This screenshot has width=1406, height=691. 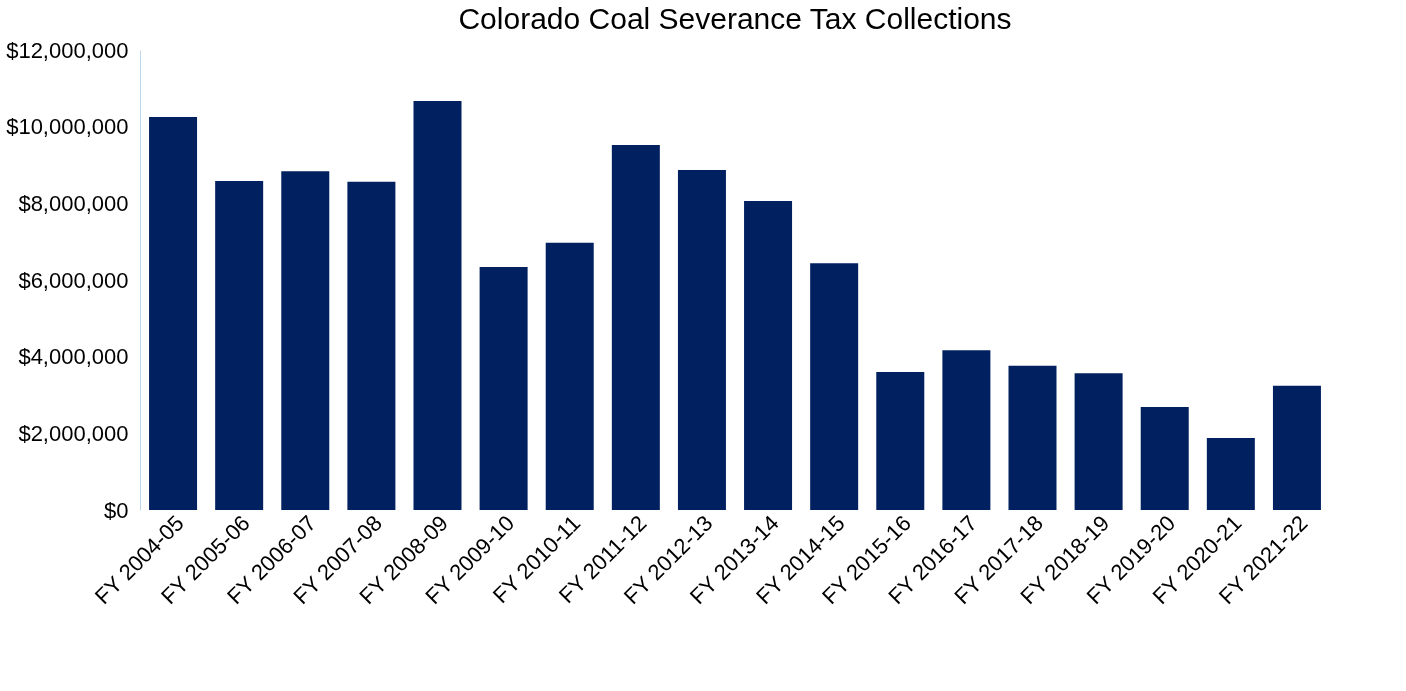 What do you see at coordinates (67, 50) in the screenshot?
I see `y-tick-label: $12,000,000` at bounding box center [67, 50].